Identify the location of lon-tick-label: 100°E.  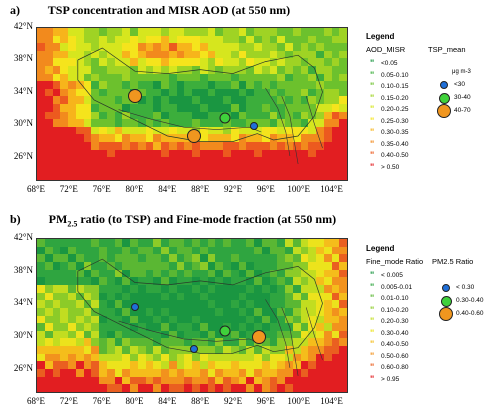
(299, 401).